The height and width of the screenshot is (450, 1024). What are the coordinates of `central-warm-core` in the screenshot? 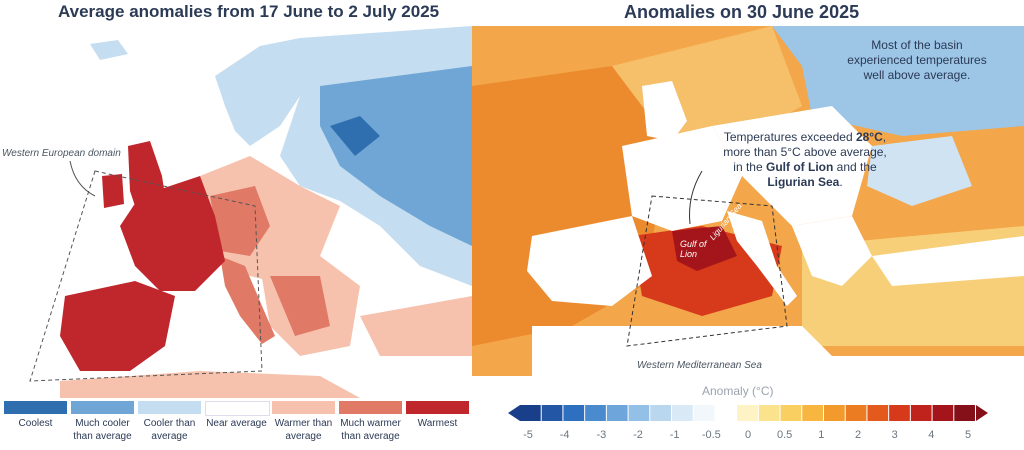 It's located at (240, 221).